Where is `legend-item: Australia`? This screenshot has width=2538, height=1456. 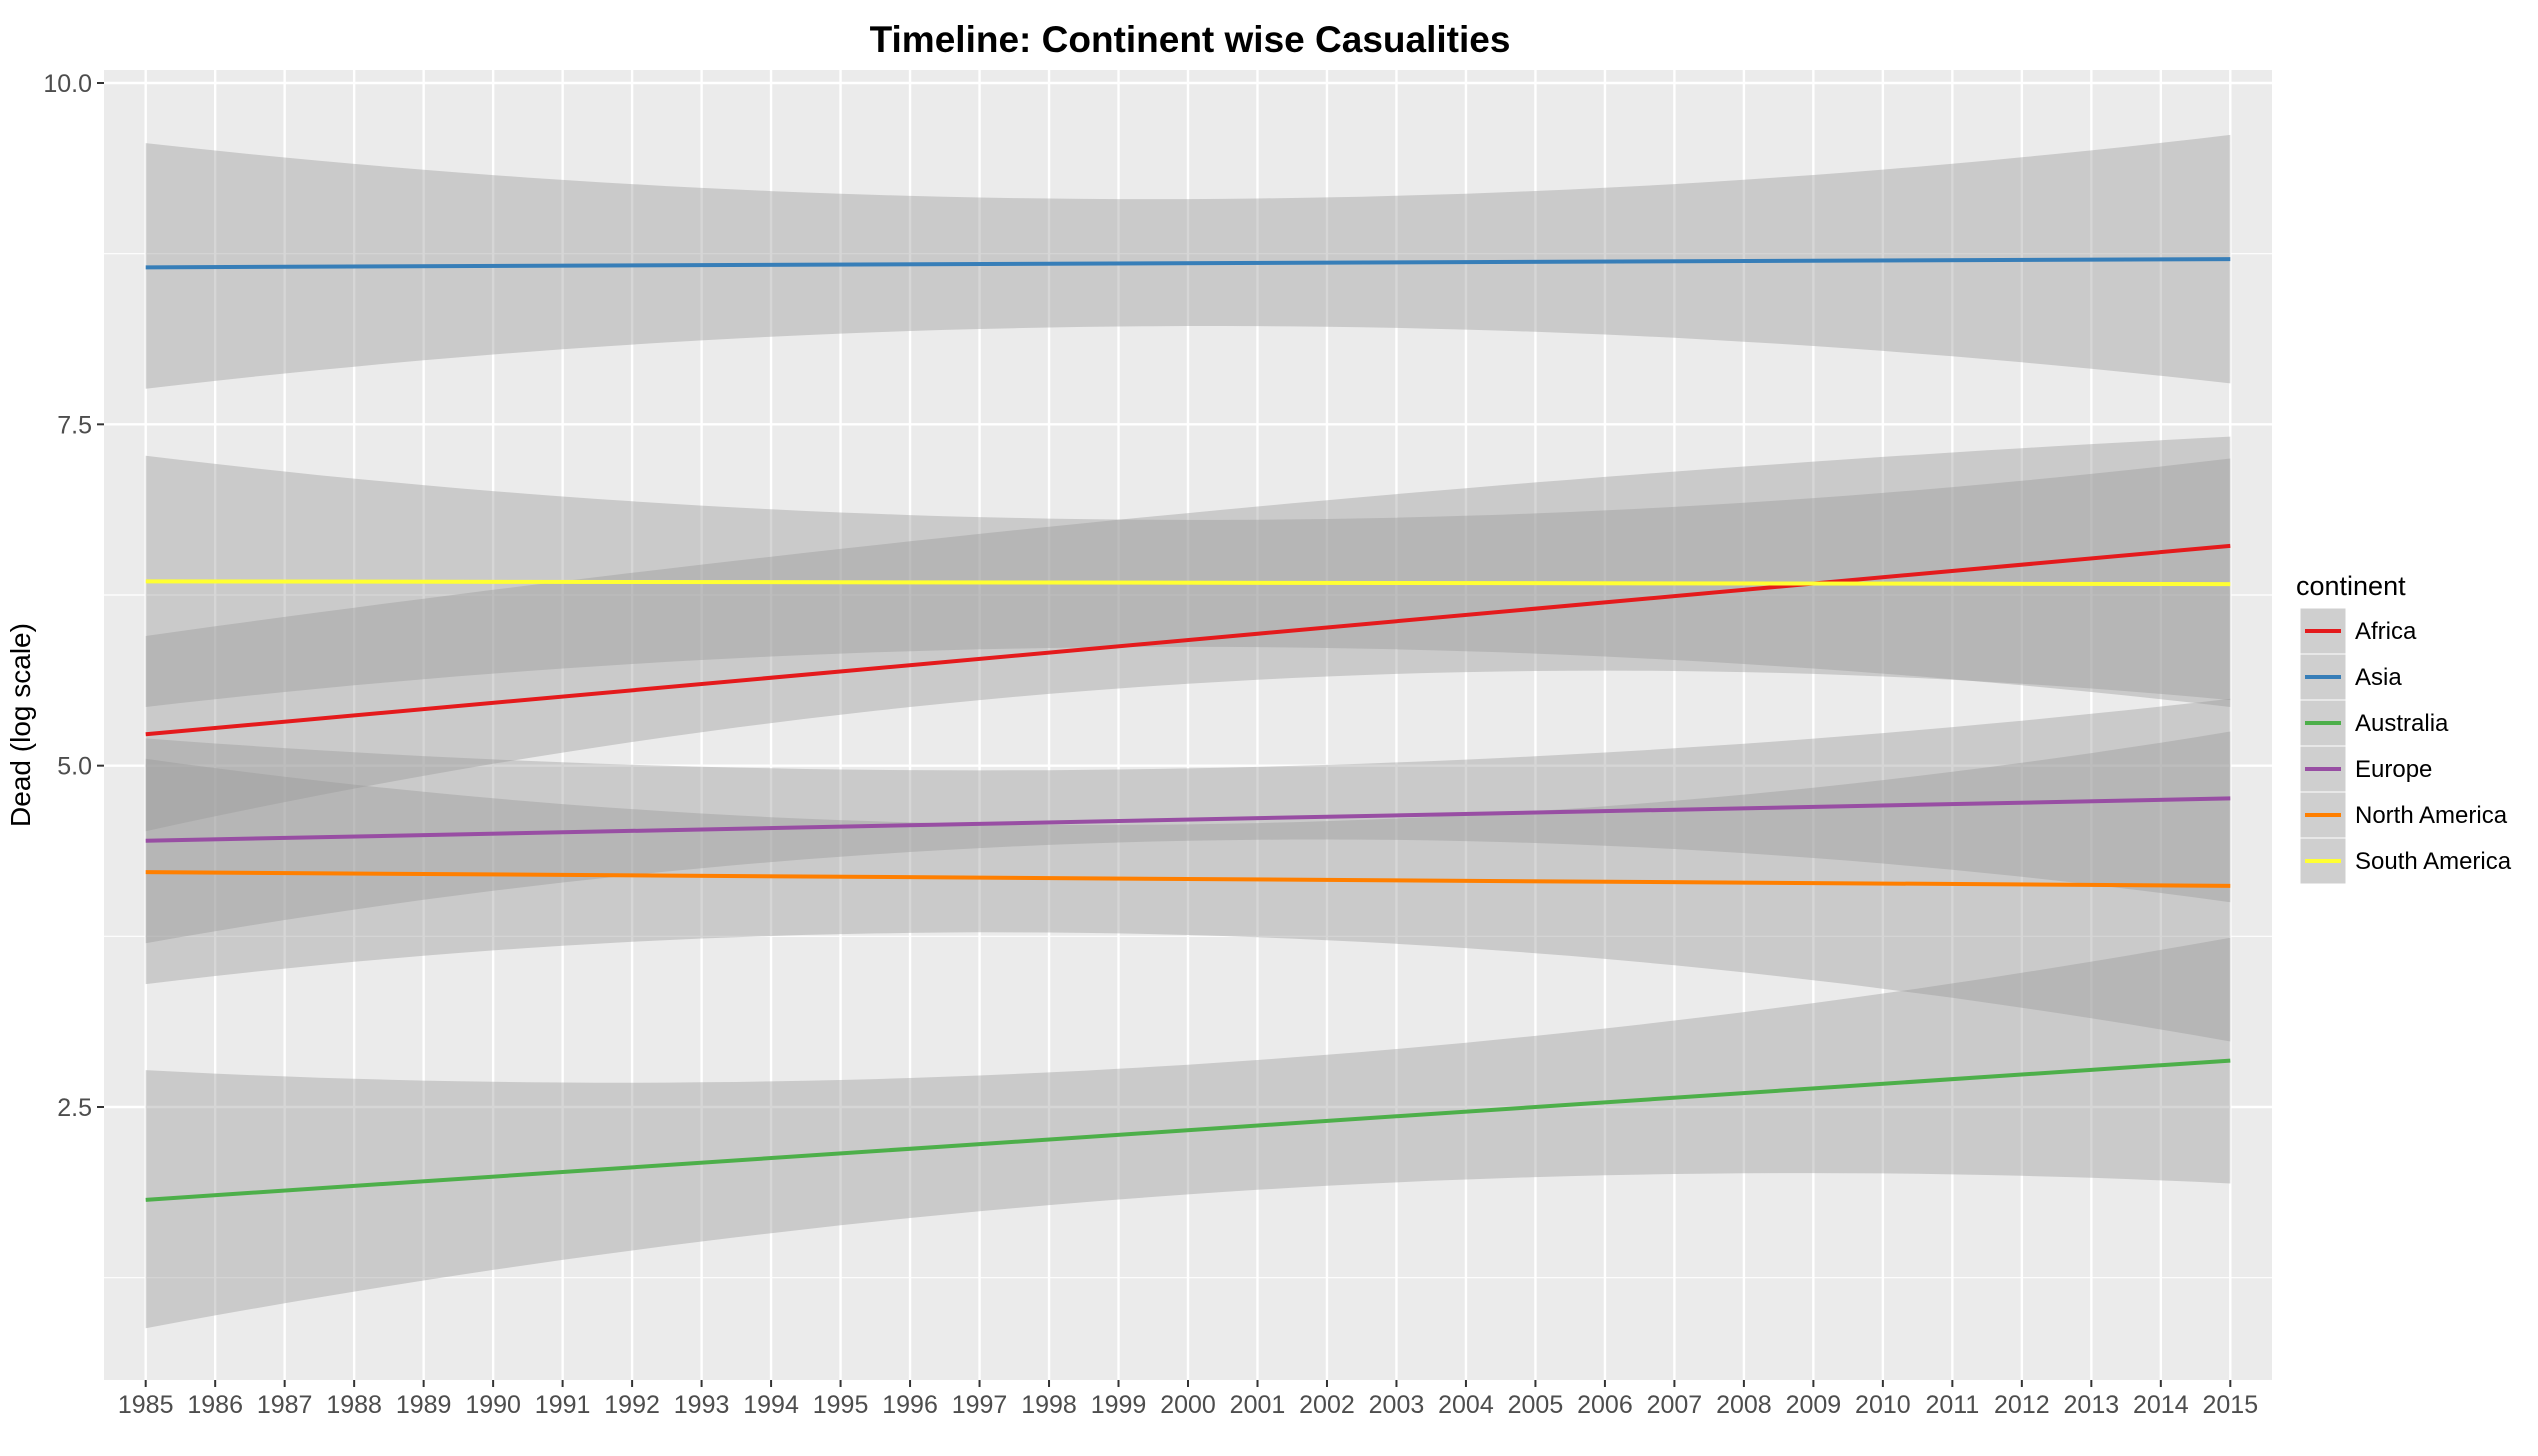
legend-item: Australia is located at coordinates (2374, 723).